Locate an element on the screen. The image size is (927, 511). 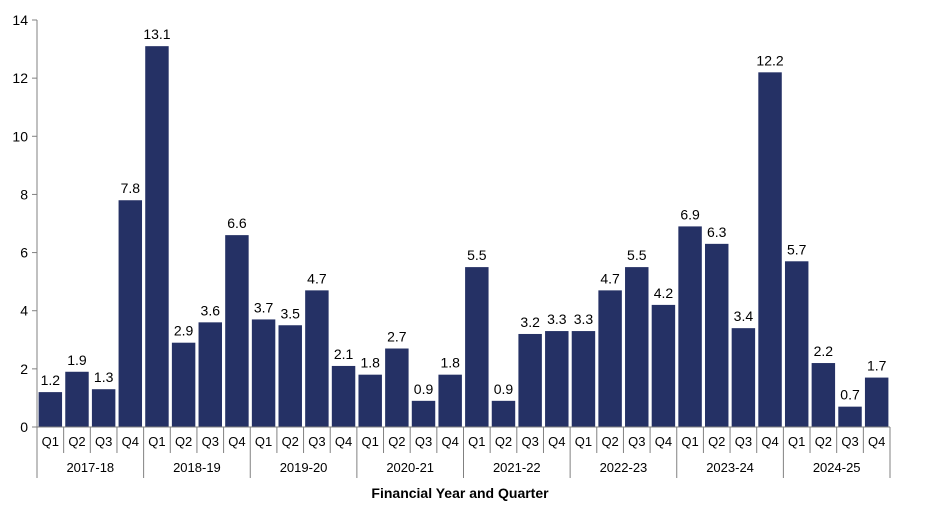
y-tick-label: 8 is located at coordinates (24, 194).